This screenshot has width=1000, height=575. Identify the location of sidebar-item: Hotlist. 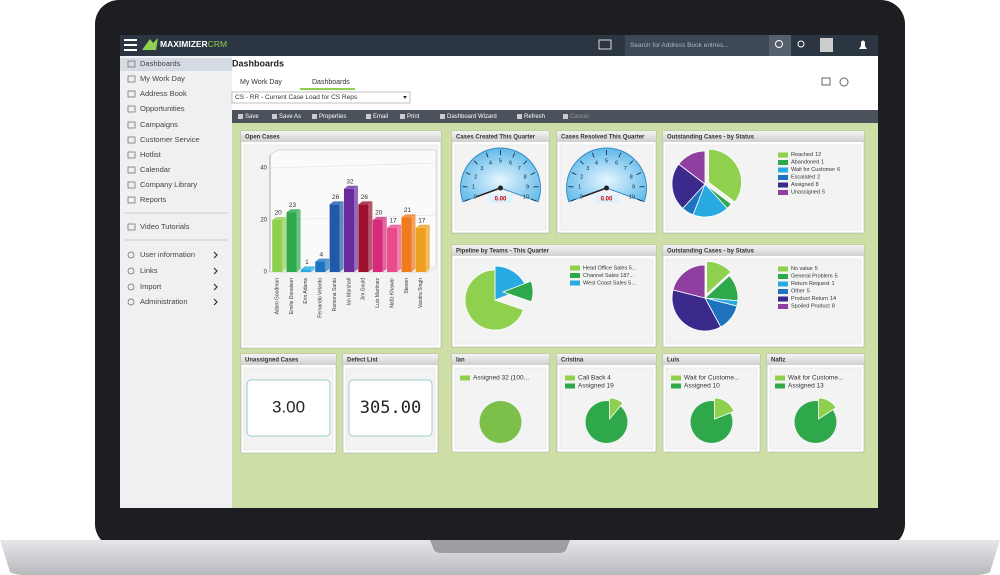
(151, 154).